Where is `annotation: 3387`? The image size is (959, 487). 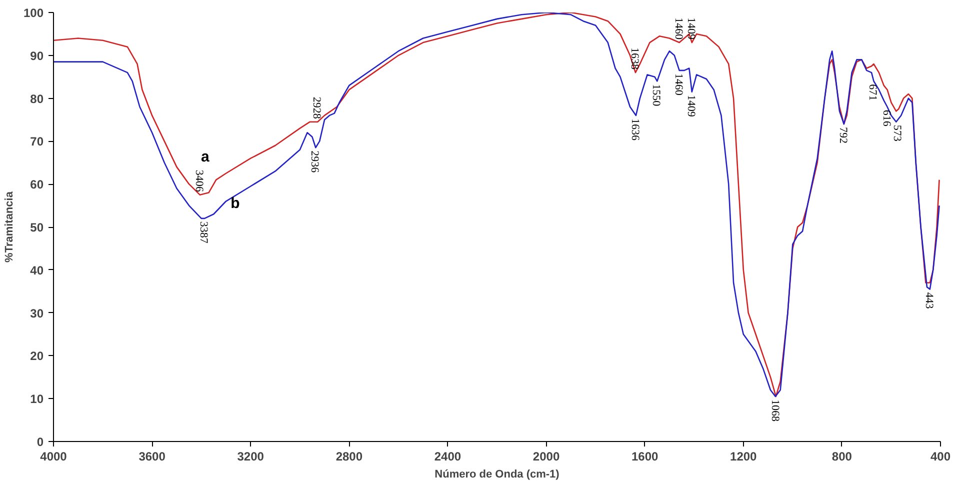 annotation: 3387 is located at coordinates (204, 232).